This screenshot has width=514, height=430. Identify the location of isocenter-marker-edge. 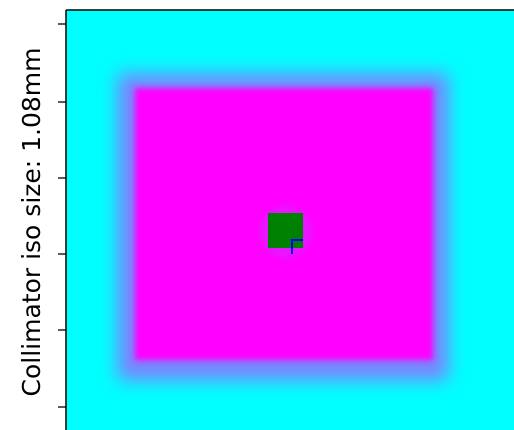
(297, 246).